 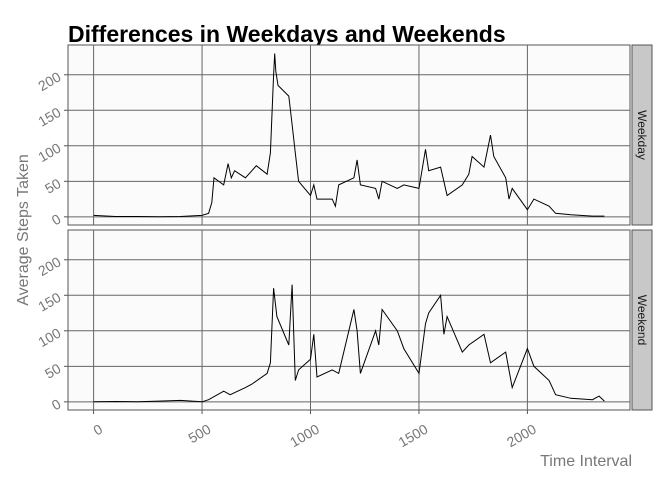 What do you see at coordinates (23, 230) in the screenshot?
I see `y-axis-label: Average Steps Taken` at bounding box center [23, 230].